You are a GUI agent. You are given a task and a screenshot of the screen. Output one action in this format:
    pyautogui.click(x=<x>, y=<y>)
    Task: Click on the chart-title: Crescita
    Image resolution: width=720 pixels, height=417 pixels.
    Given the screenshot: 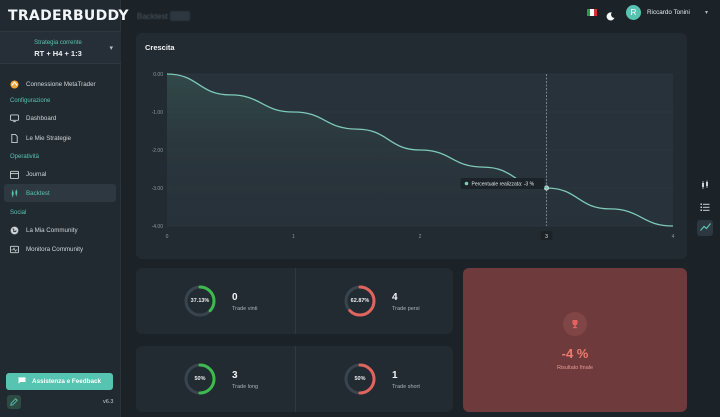 What is the action you would take?
    pyautogui.click(x=160, y=47)
    